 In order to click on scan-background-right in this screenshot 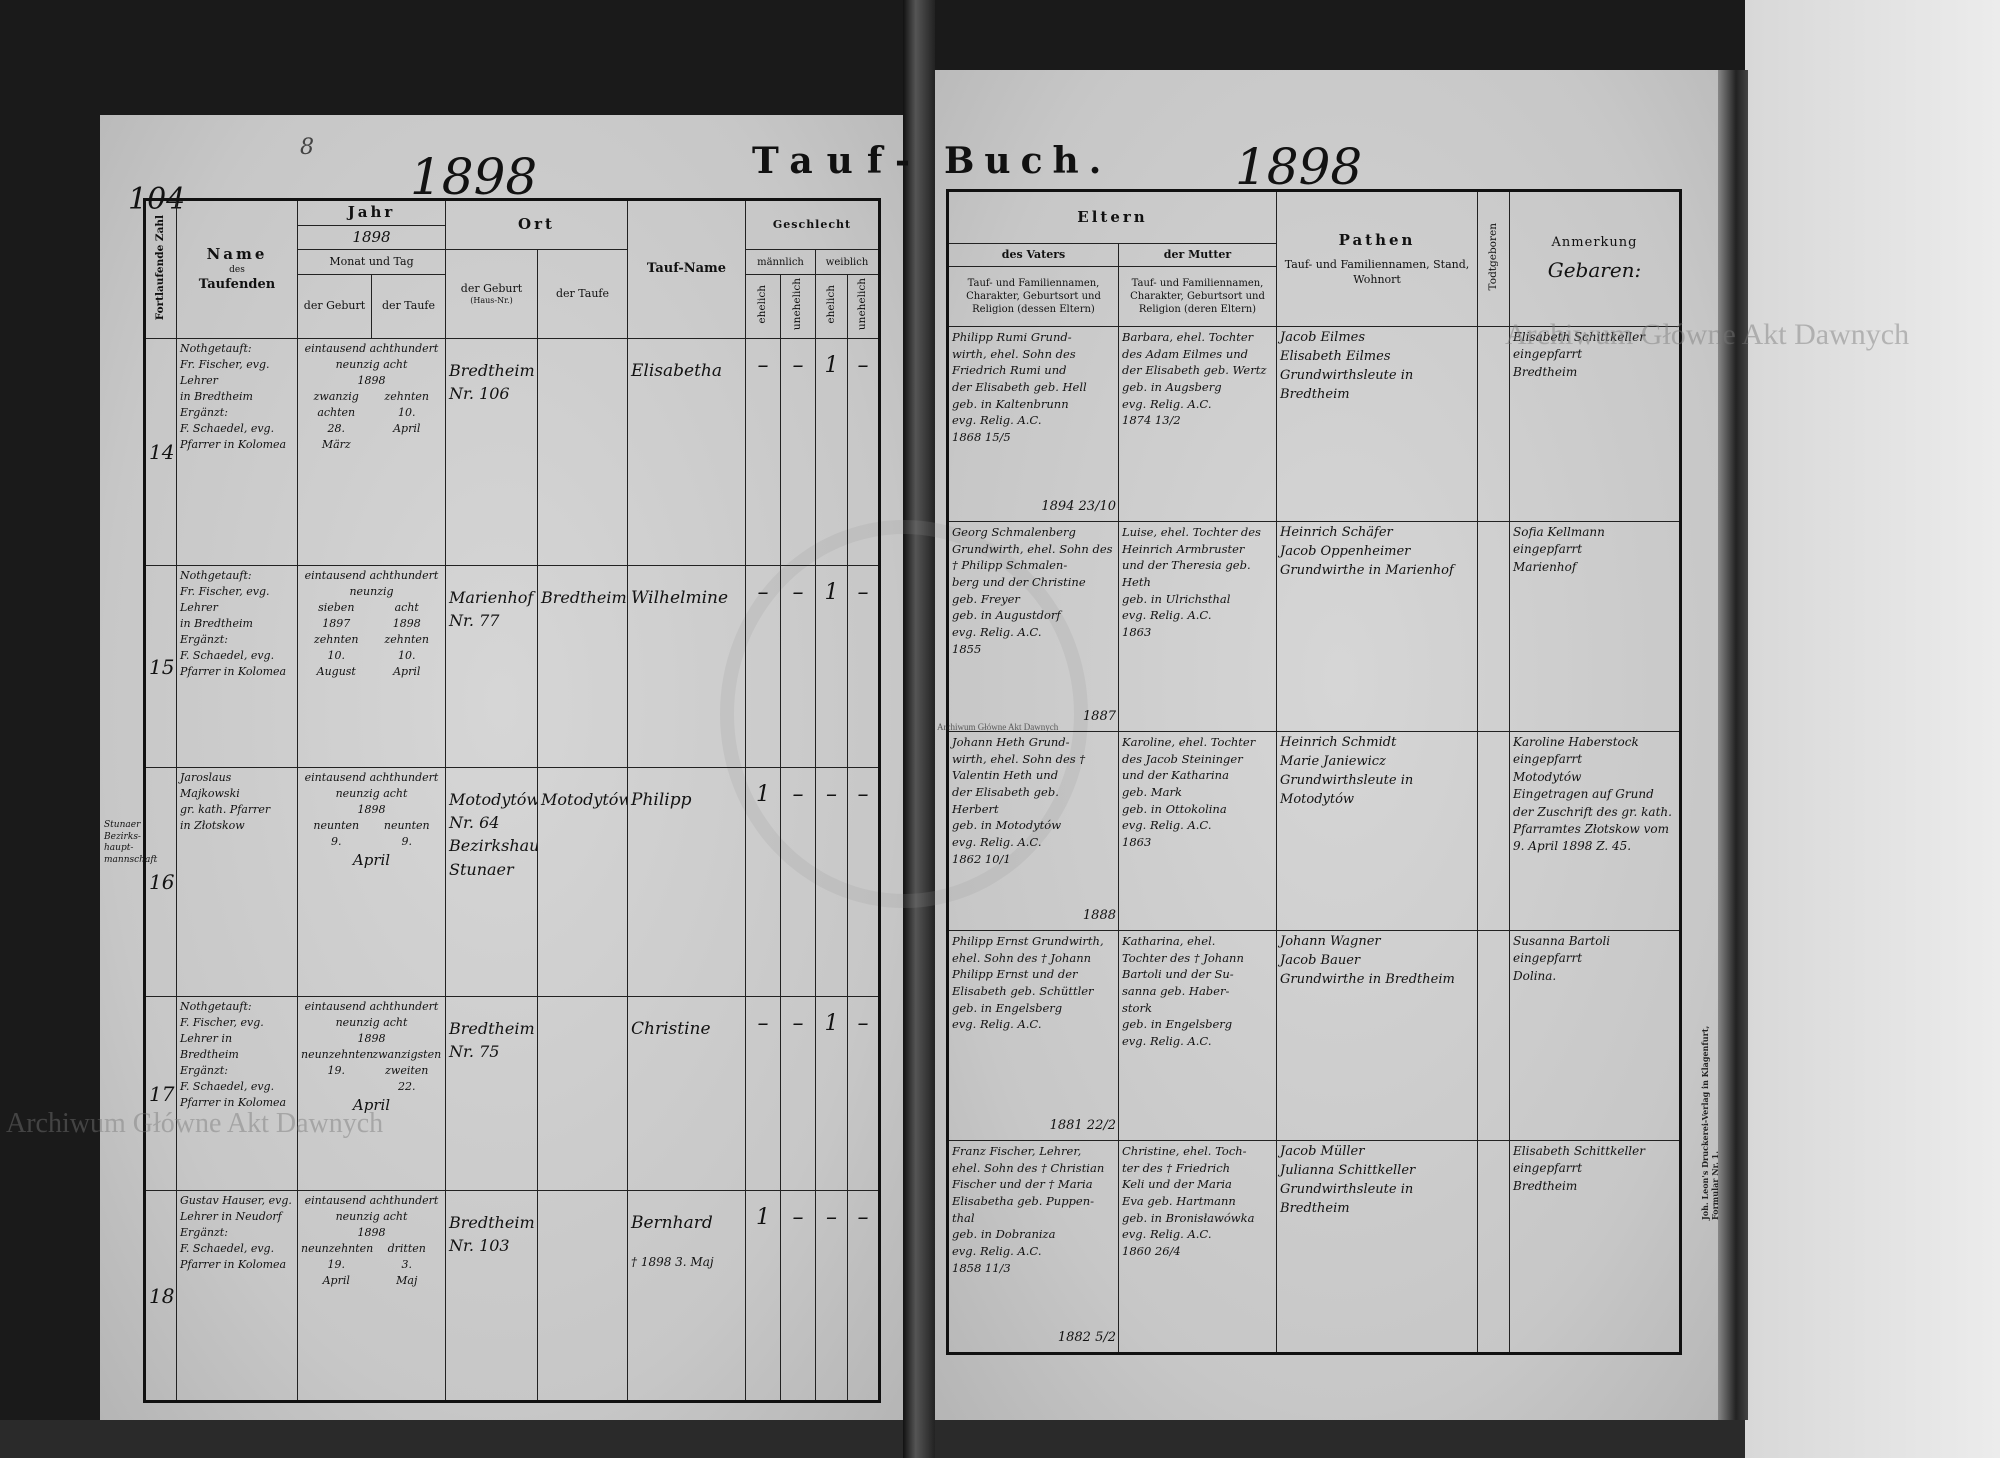, I will do `click(1872, 729)`.